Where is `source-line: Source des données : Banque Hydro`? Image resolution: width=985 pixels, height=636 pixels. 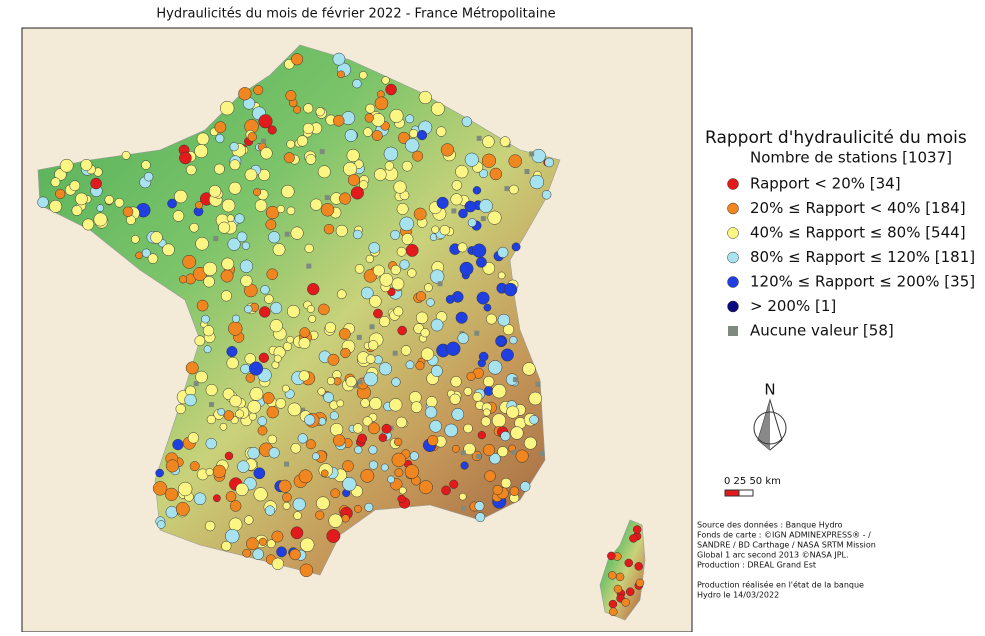 source-line: Source des données : Banque Hydro is located at coordinates (770, 525).